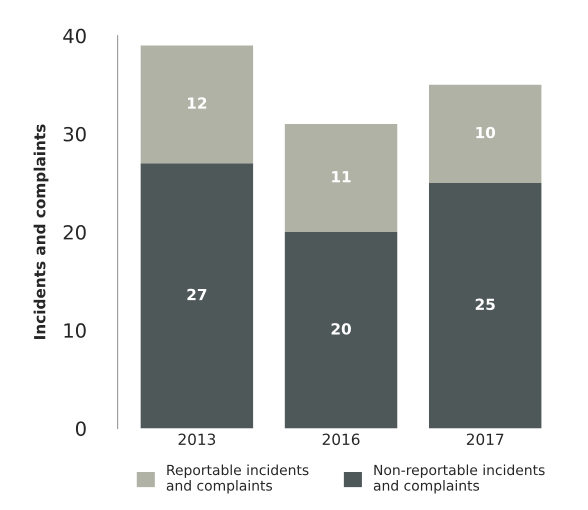 Image resolution: width=588 pixels, height=510 pixels. Describe the element at coordinates (74, 36) in the screenshot. I see `y-tick-label: 40` at that location.